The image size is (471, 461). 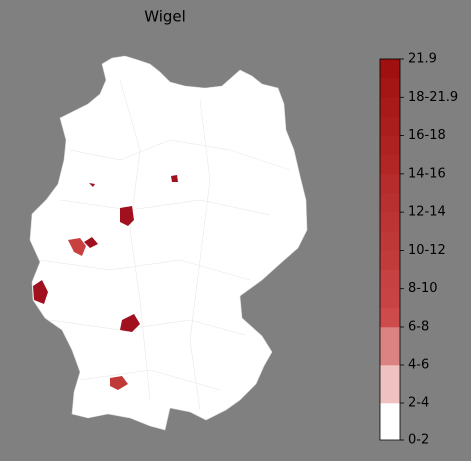 I want to click on colorbar-label: 0-2, so click(x=418, y=440).